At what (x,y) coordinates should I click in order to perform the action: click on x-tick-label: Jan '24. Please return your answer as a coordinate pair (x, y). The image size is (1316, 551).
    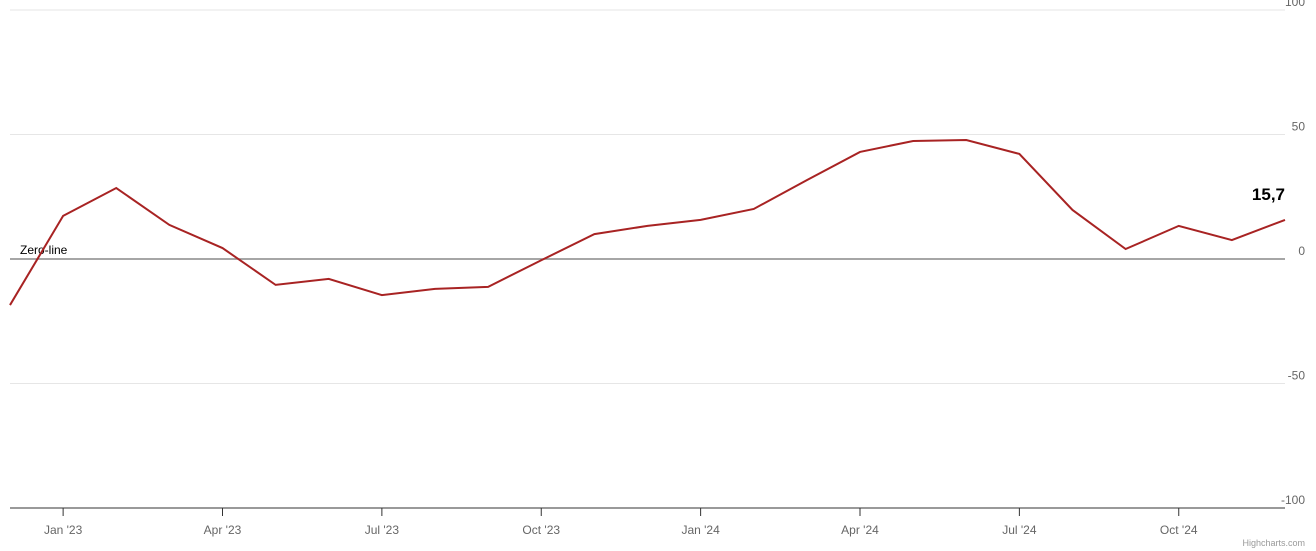
    Looking at the image, I should click on (700, 530).